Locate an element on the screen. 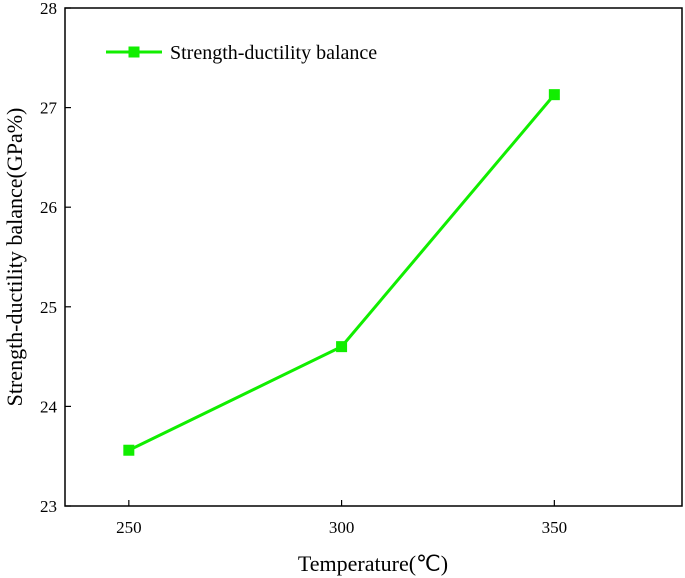 The image size is (685, 578). x-axis-ticks: 250 300 350 is located at coordinates (341, 518).